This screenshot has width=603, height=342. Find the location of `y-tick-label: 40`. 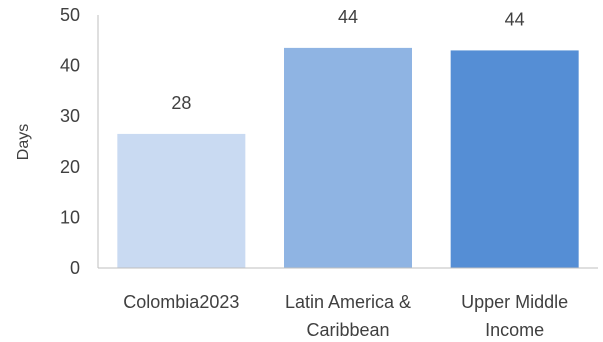

y-tick-label: 40 is located at coordinates (70, 66).